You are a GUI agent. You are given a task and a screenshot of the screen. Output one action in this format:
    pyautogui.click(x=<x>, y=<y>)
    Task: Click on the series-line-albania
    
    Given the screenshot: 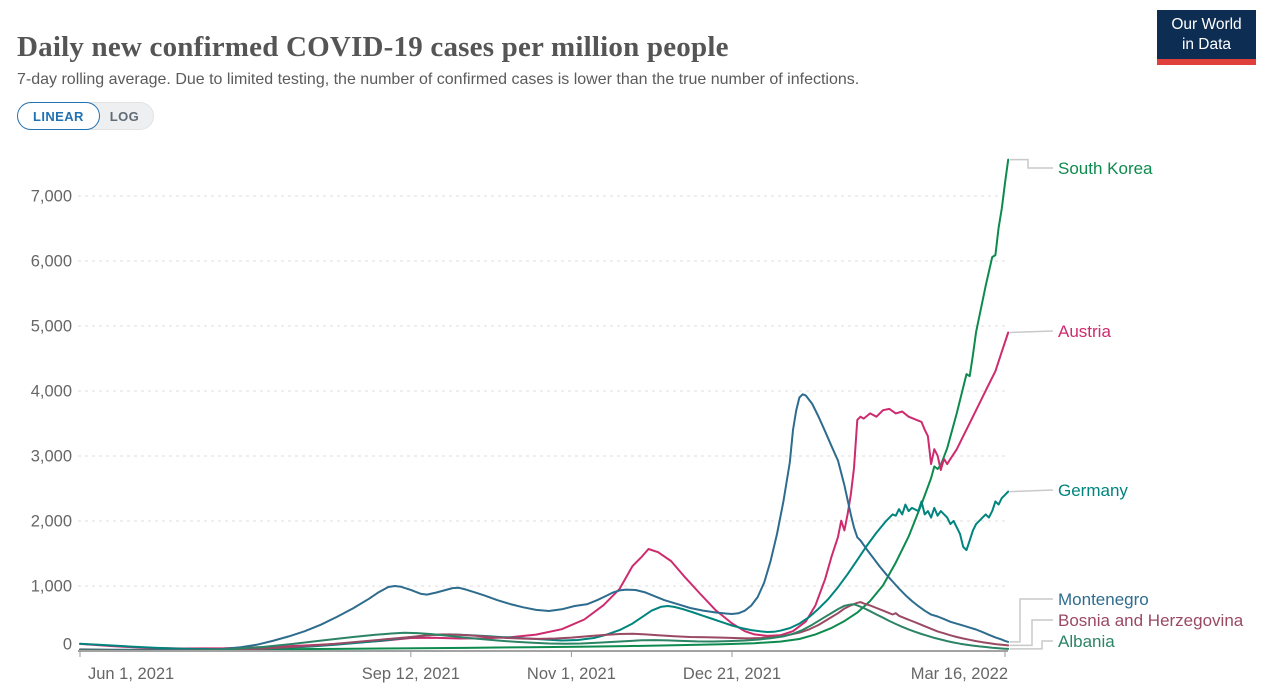 What is the action you would take?
    pyautogui.click(x=544, y=627)
    